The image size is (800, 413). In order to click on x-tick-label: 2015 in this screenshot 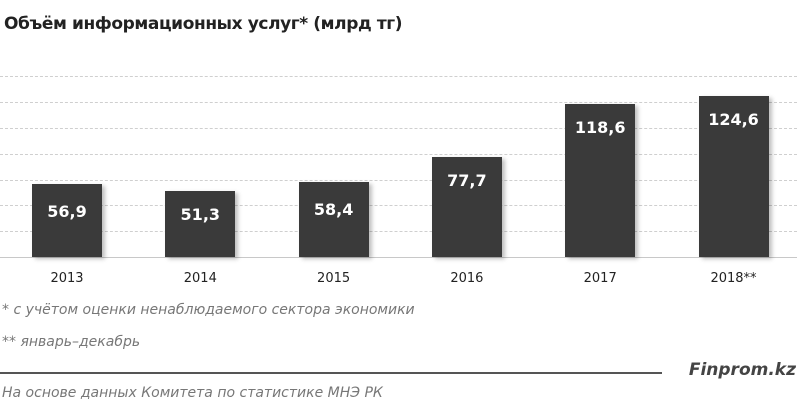, I will do `click(334, 278)`.